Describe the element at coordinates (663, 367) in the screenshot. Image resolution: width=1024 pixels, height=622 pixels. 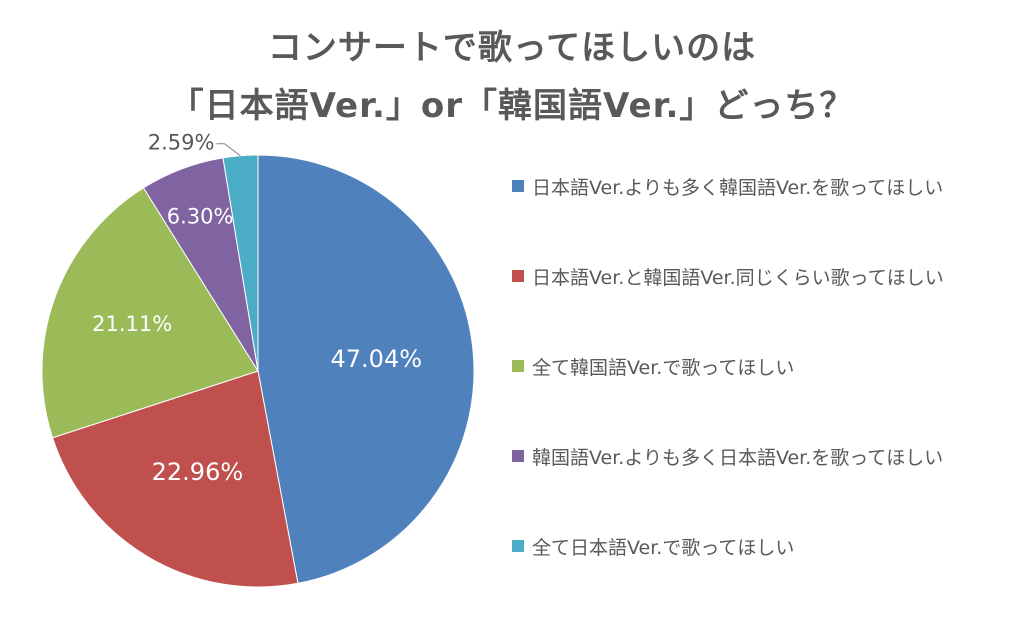
I see `legend-label-3: 全て韓国語Ver.で歌ってほしい` at that location.